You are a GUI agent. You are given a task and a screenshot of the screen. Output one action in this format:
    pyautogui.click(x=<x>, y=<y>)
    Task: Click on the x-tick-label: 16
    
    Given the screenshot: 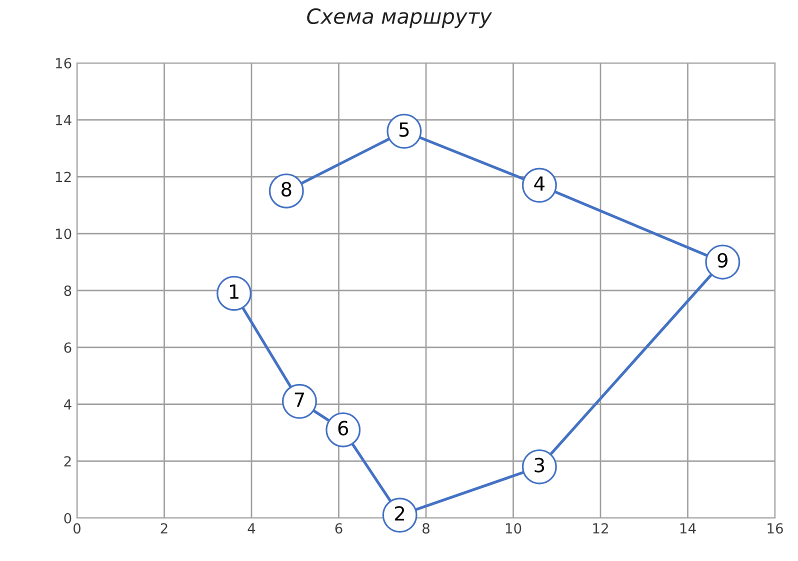 What is the action you would take?
    pyautogui.click(x=775, y=528)
    